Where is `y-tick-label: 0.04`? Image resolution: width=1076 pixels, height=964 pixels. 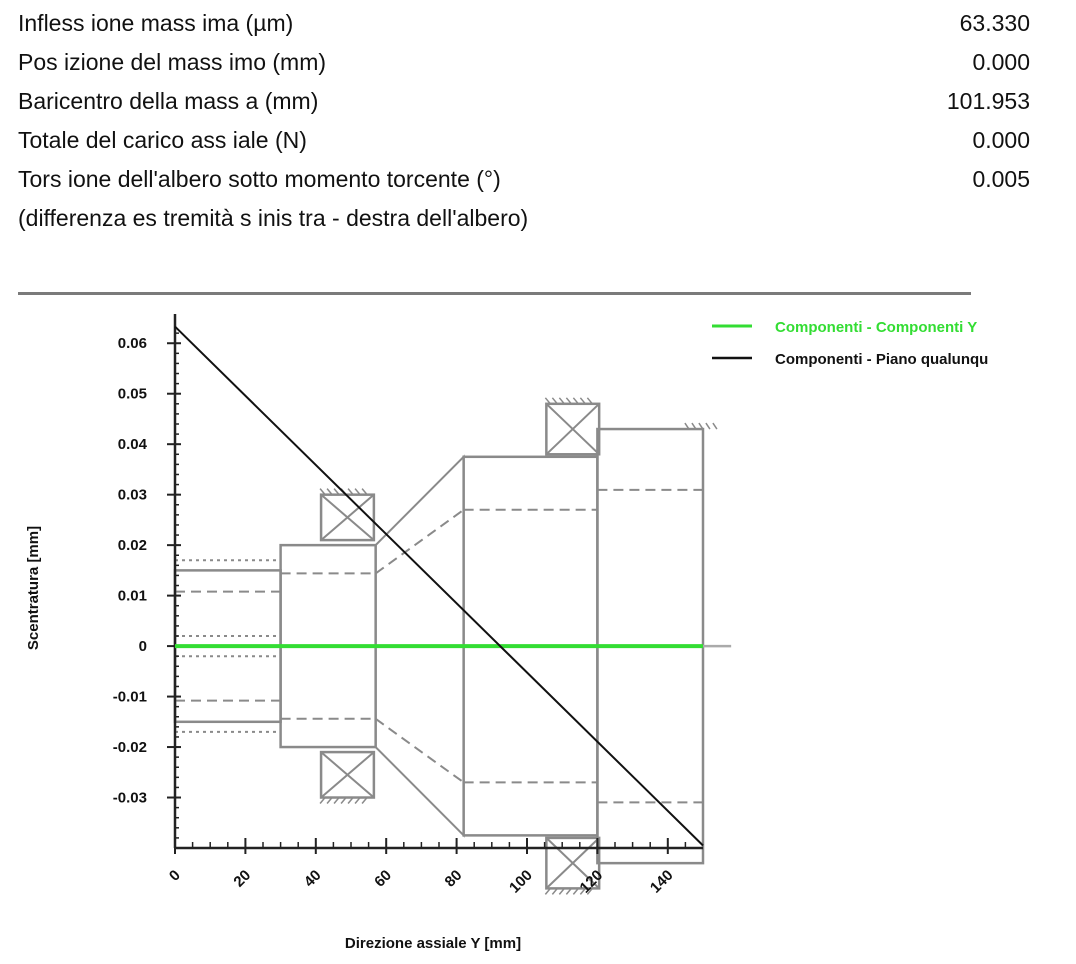 y-tick-label: 0.04 is located at coordinates (133, 444).